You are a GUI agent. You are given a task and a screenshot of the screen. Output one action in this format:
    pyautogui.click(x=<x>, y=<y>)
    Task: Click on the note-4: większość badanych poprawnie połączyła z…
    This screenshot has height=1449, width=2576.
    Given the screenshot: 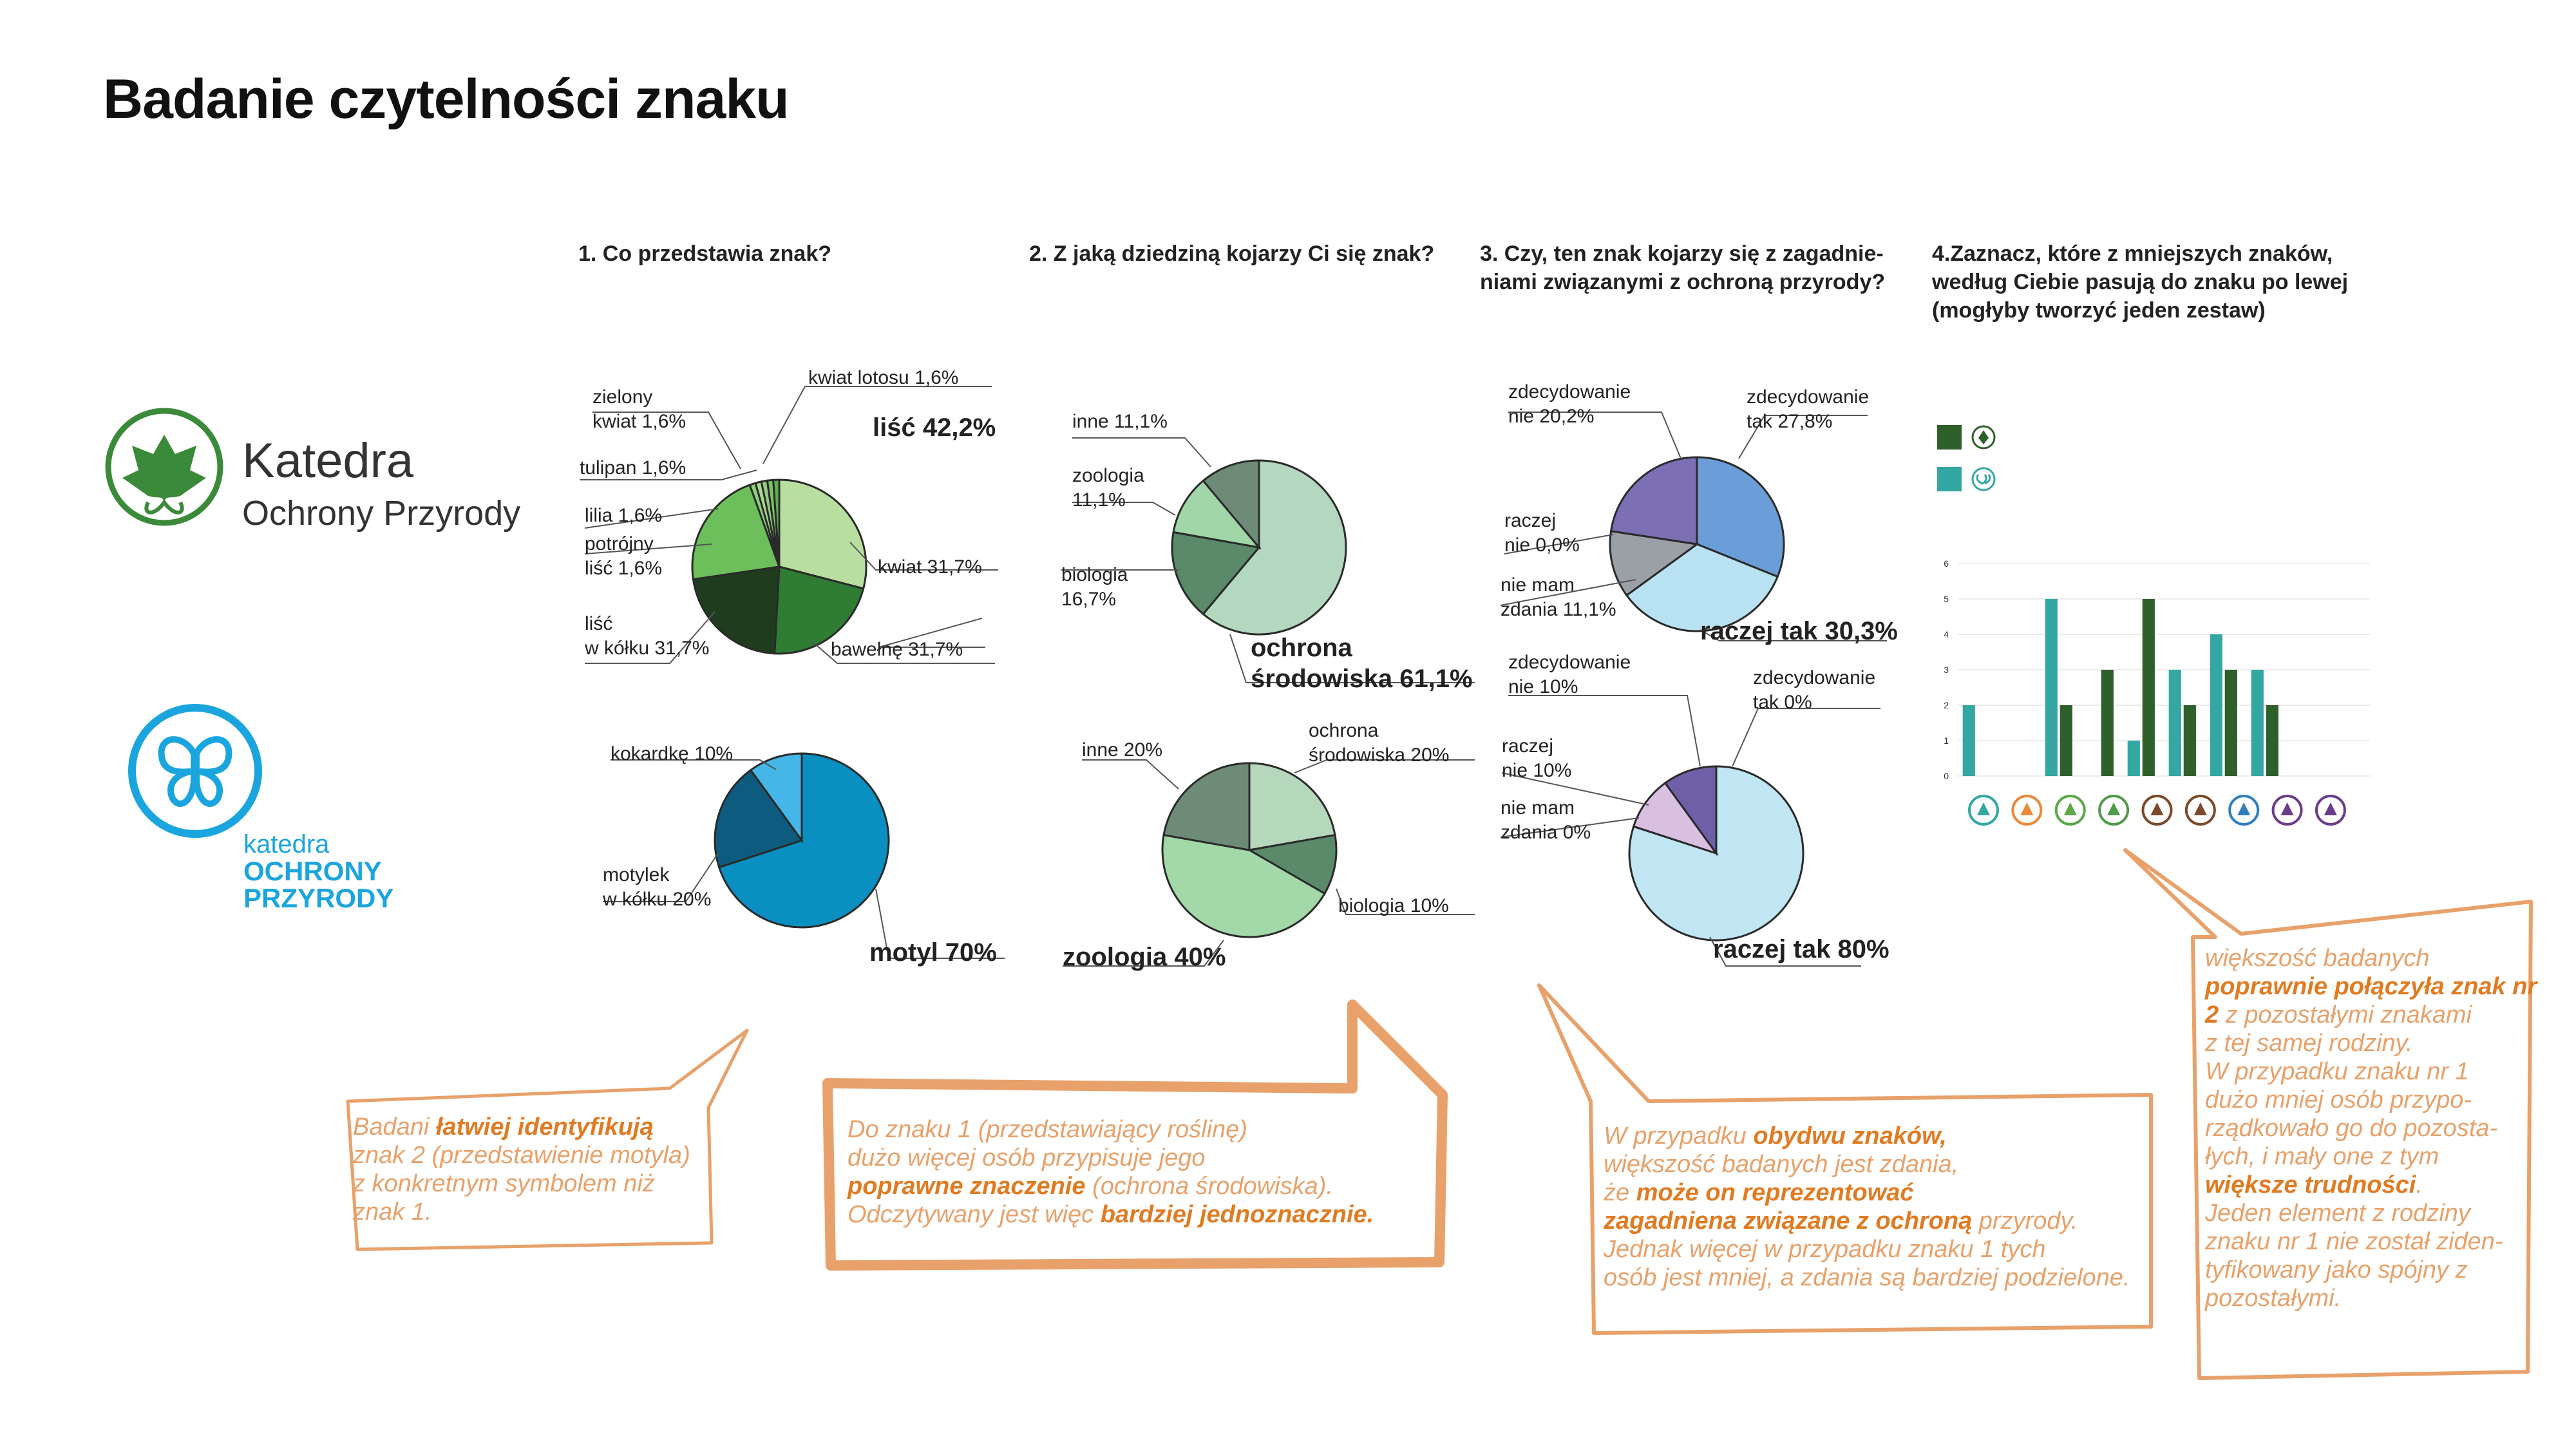 What is the action you would take?
    pyautogui.click(x=2372, y=1128)
    